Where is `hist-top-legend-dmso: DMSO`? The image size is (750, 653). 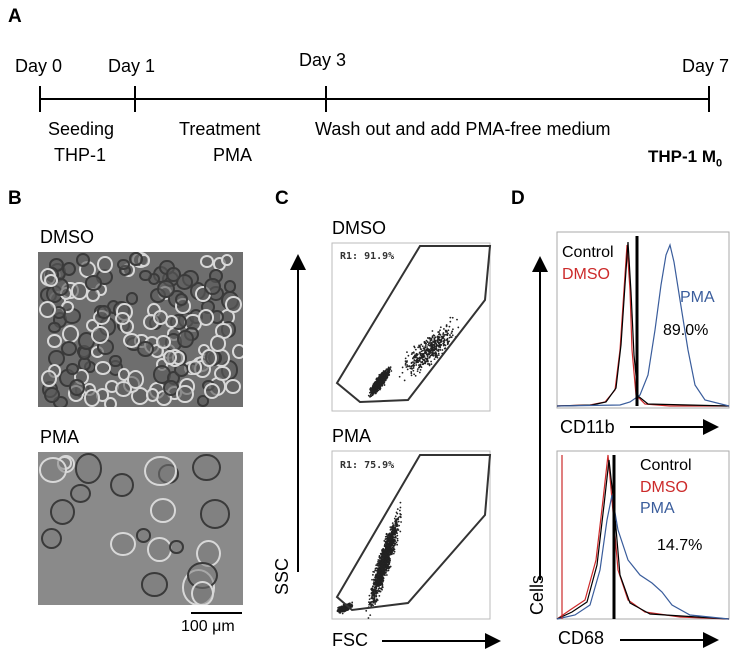
hist-top-legend-dmso: DMSO is located at coordinates (586, 274).